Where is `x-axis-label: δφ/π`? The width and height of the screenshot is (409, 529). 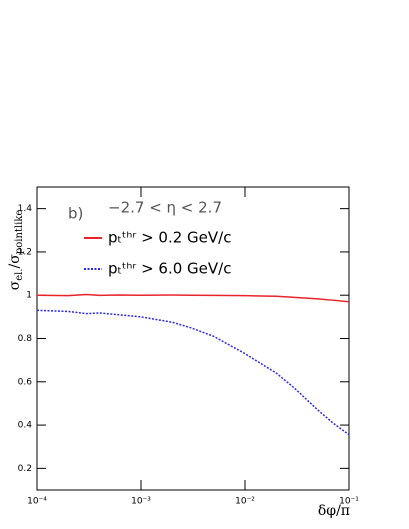
x-axis-label: δφ/π is located at coordinates (334, 511).